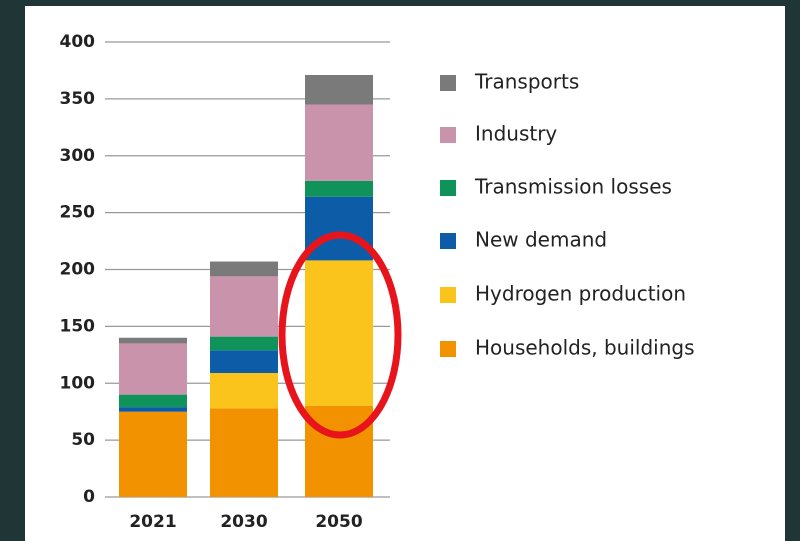  I want to click on x-tick-label: 2030, so click(243, 522).